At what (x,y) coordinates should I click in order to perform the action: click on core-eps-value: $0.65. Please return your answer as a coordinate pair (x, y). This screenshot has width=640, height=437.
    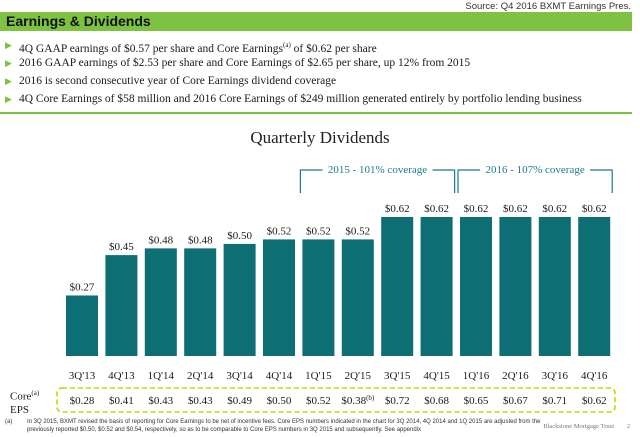
    Looking at the image, I should click on (476, 401).